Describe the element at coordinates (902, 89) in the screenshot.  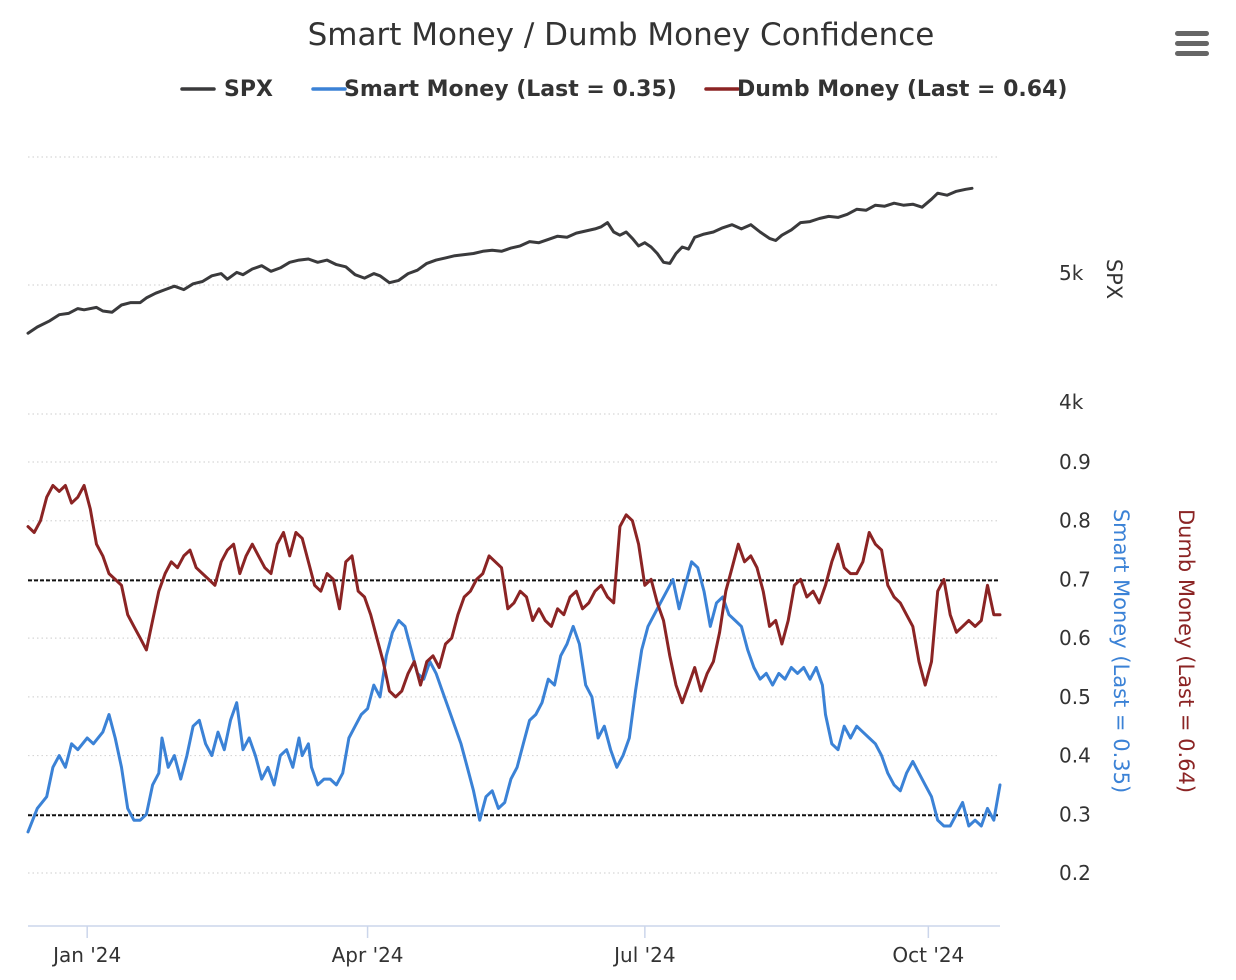
I see `legend-label: Dumb Money (Last = 0.64)` at that location.